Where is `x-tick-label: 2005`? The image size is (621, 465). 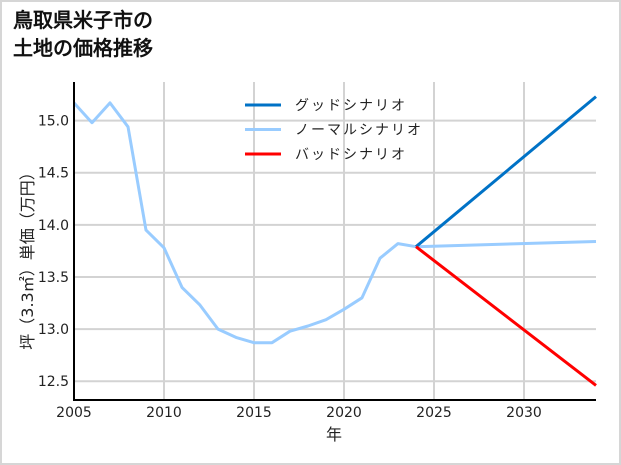
x-tick-label: 2005 is located at coordinates (74, 413).